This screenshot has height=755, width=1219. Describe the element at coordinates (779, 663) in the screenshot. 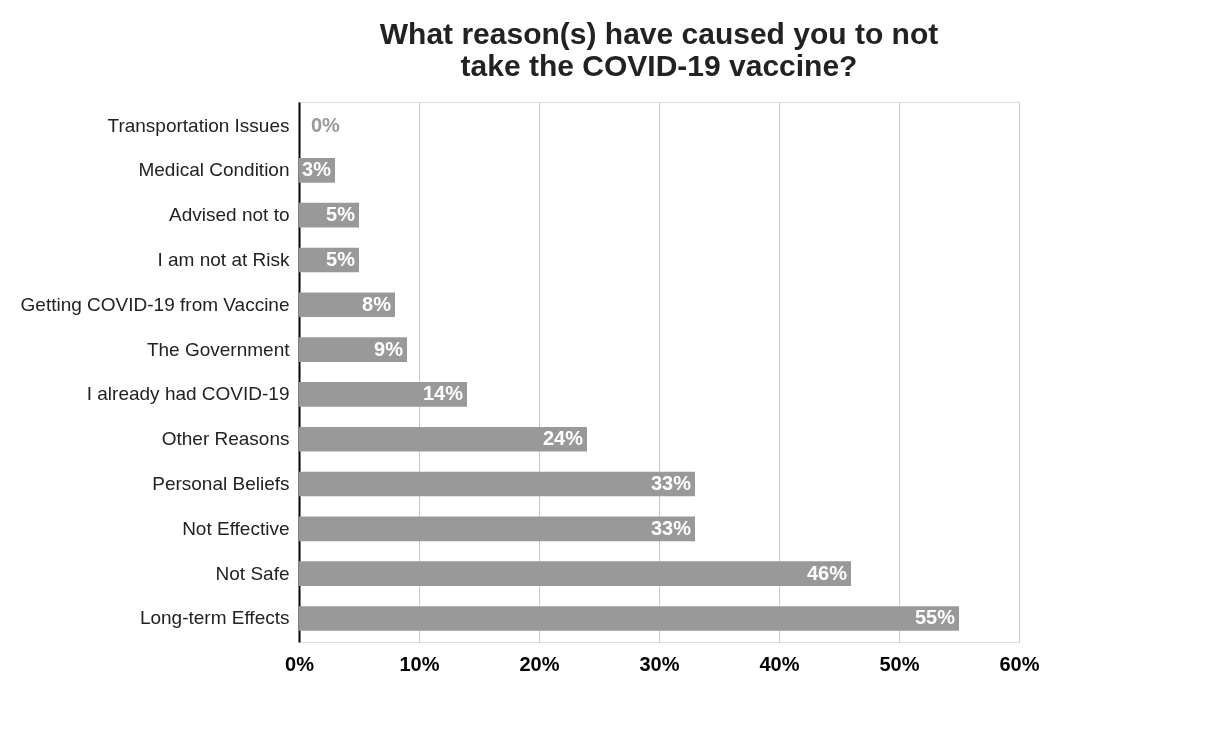

I see `x-tick-label: 40%` at that location.